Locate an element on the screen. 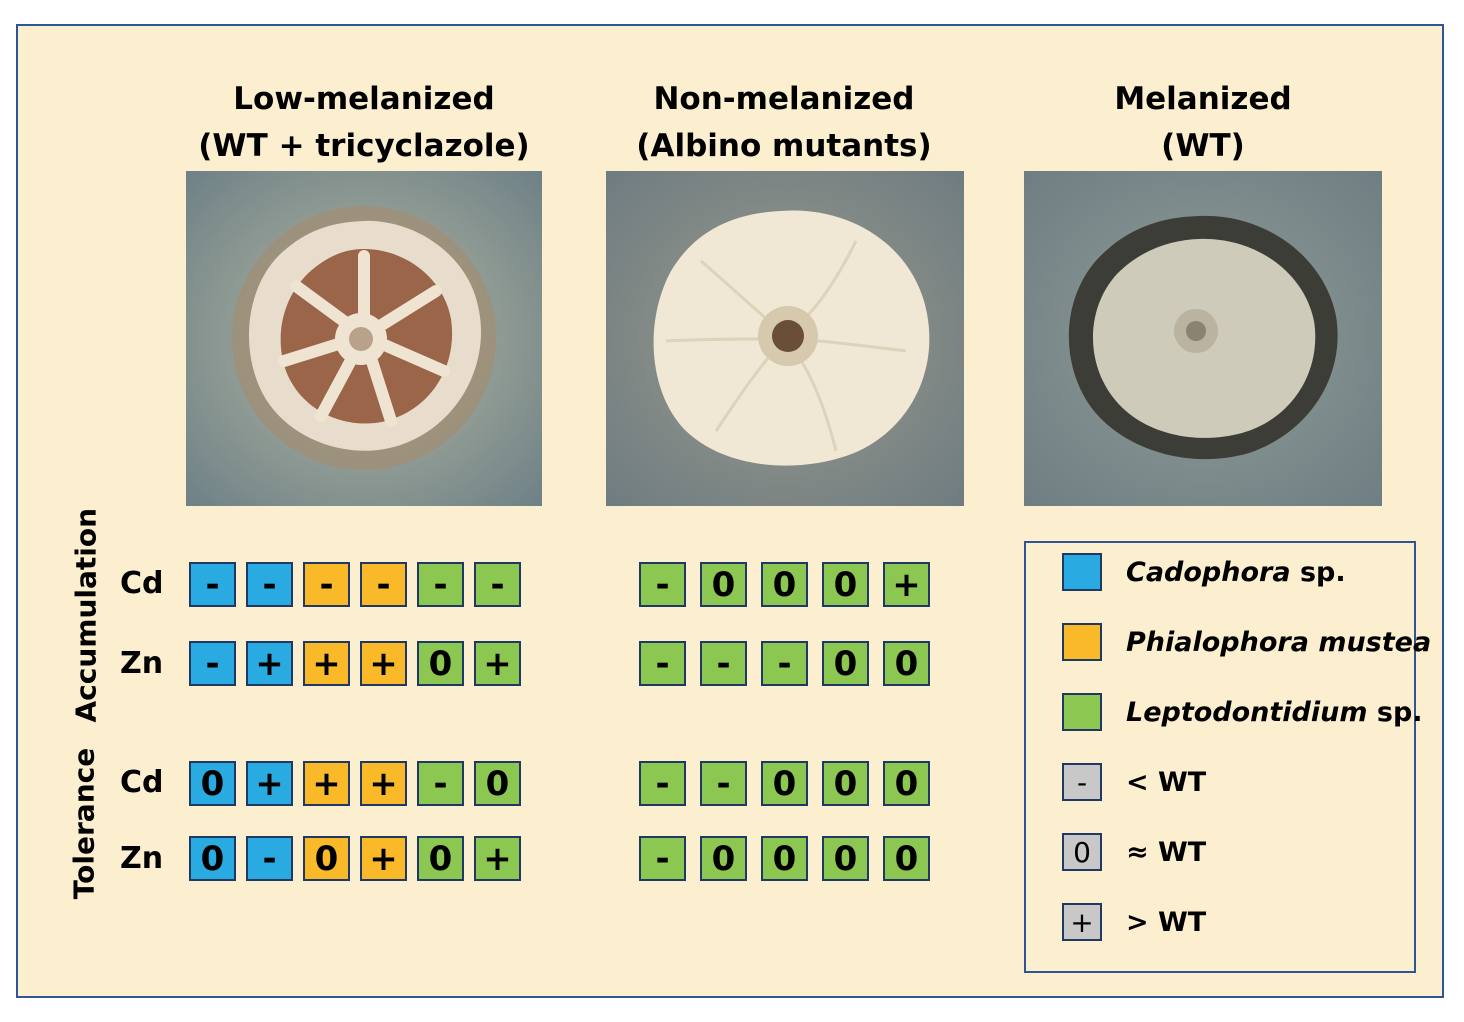  legend-item-phialophora: Phialophora mustea is located at coordinates (1246, 642).